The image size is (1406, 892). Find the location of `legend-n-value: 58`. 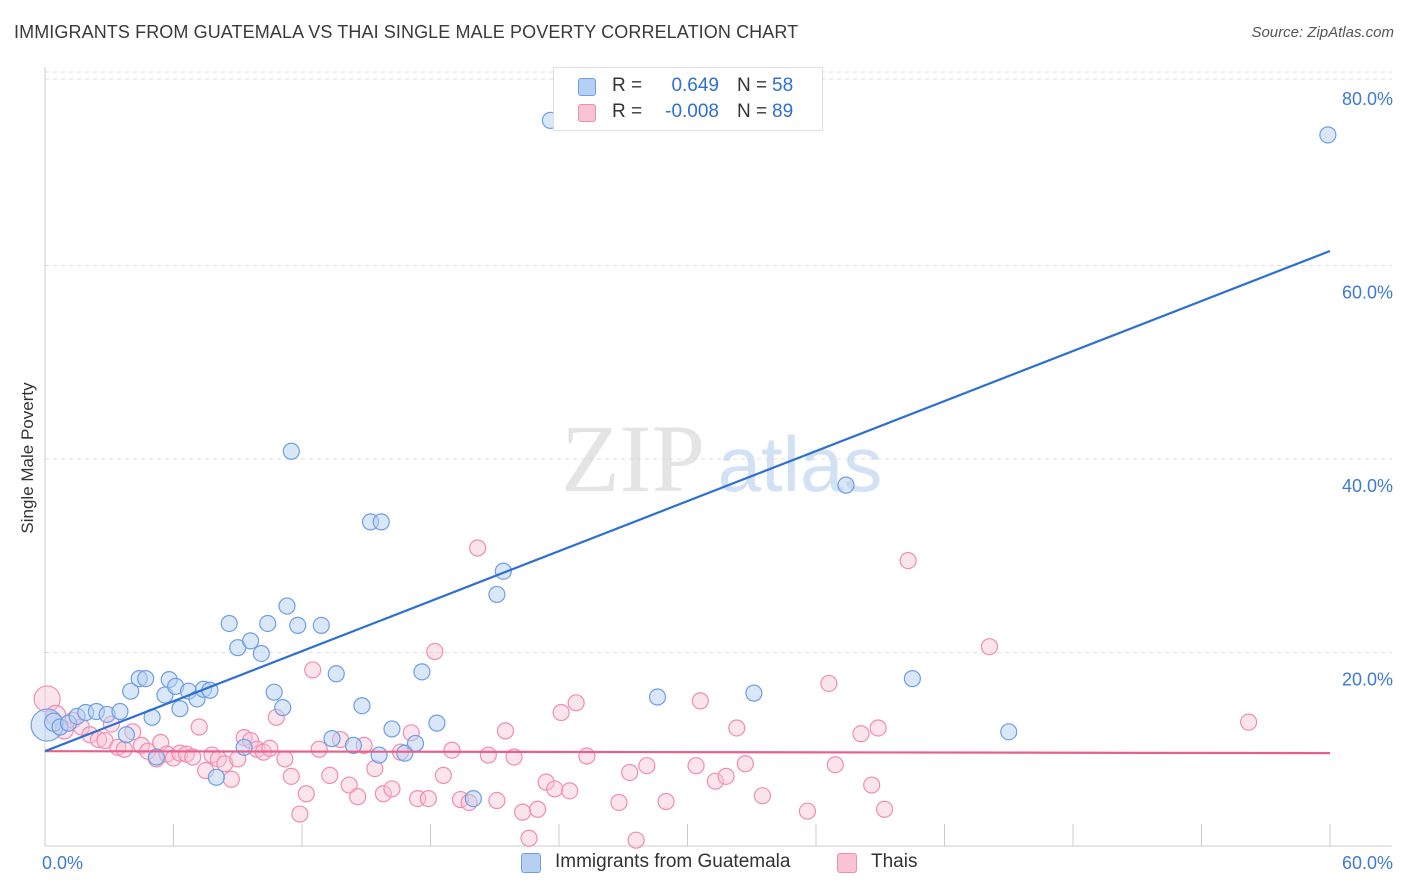

legend-n-value: 58 is located at coordinates (783, 85).